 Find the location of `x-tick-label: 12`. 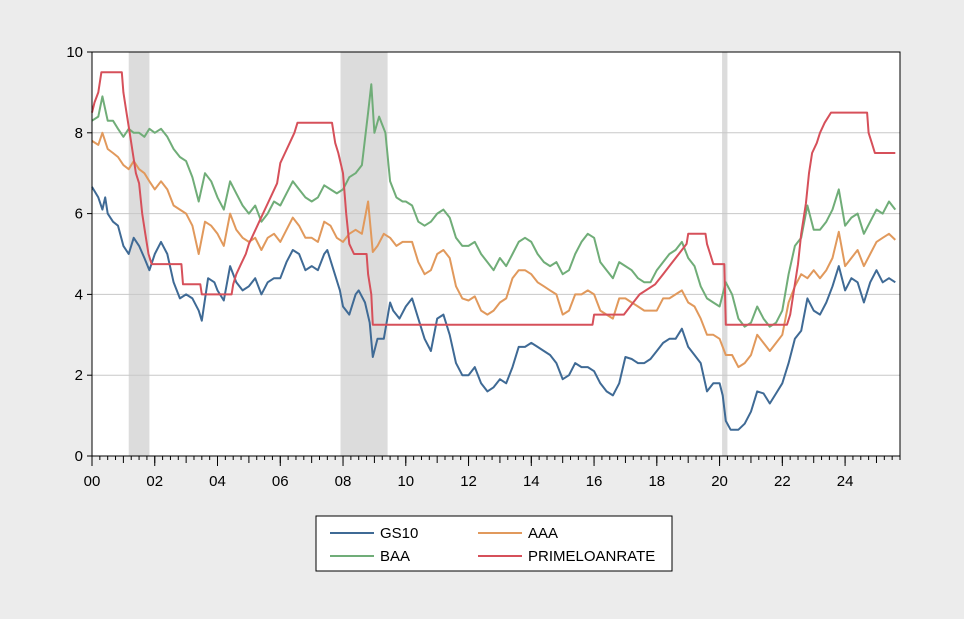

x-tick-label: 12 is located at coordinates (468, 481).